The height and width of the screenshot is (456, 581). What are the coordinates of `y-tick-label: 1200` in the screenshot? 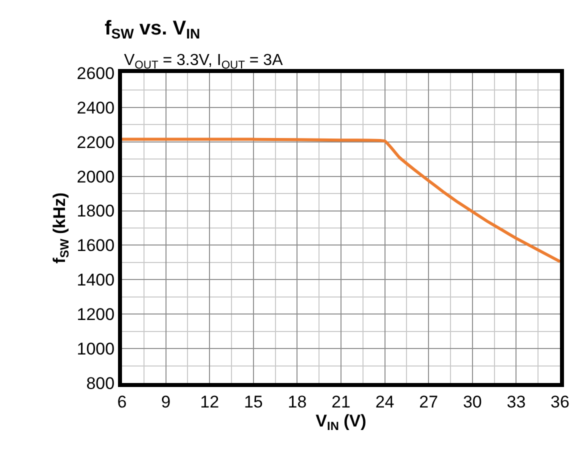 It's located at (95, 314).